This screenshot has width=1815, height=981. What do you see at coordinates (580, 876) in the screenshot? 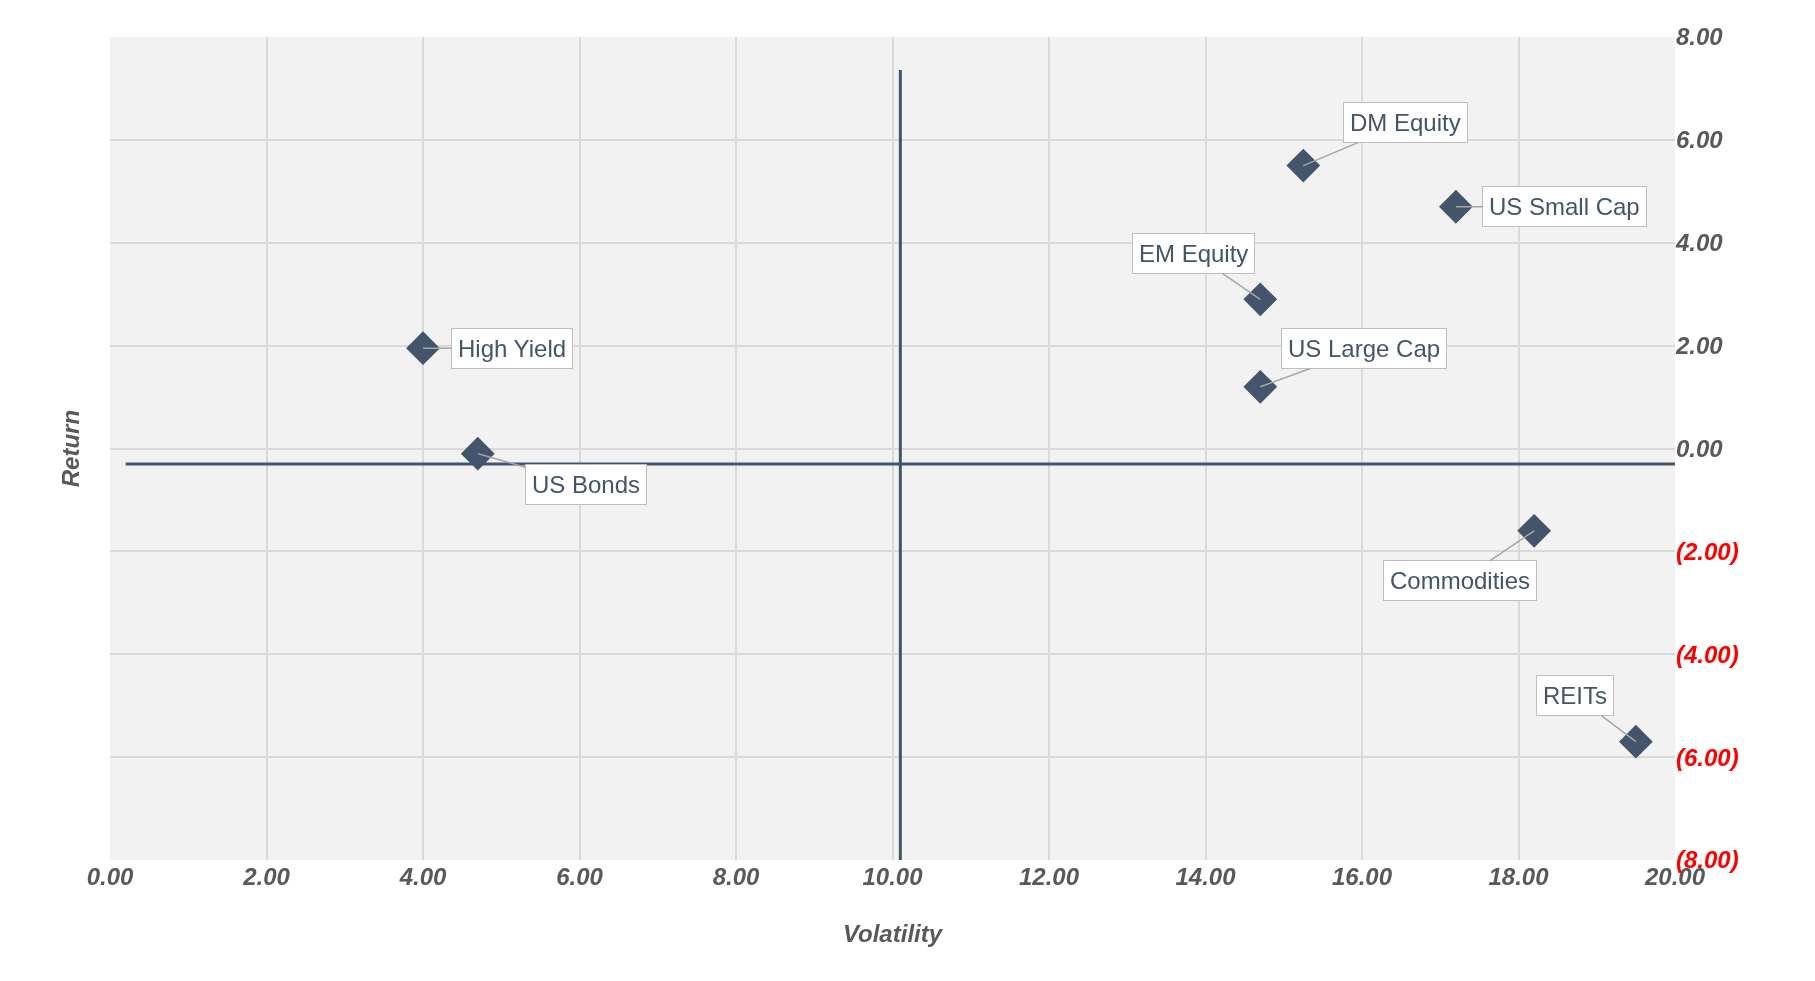
I see `x-tick-label: 6.00` at bounding box center [580, 876].